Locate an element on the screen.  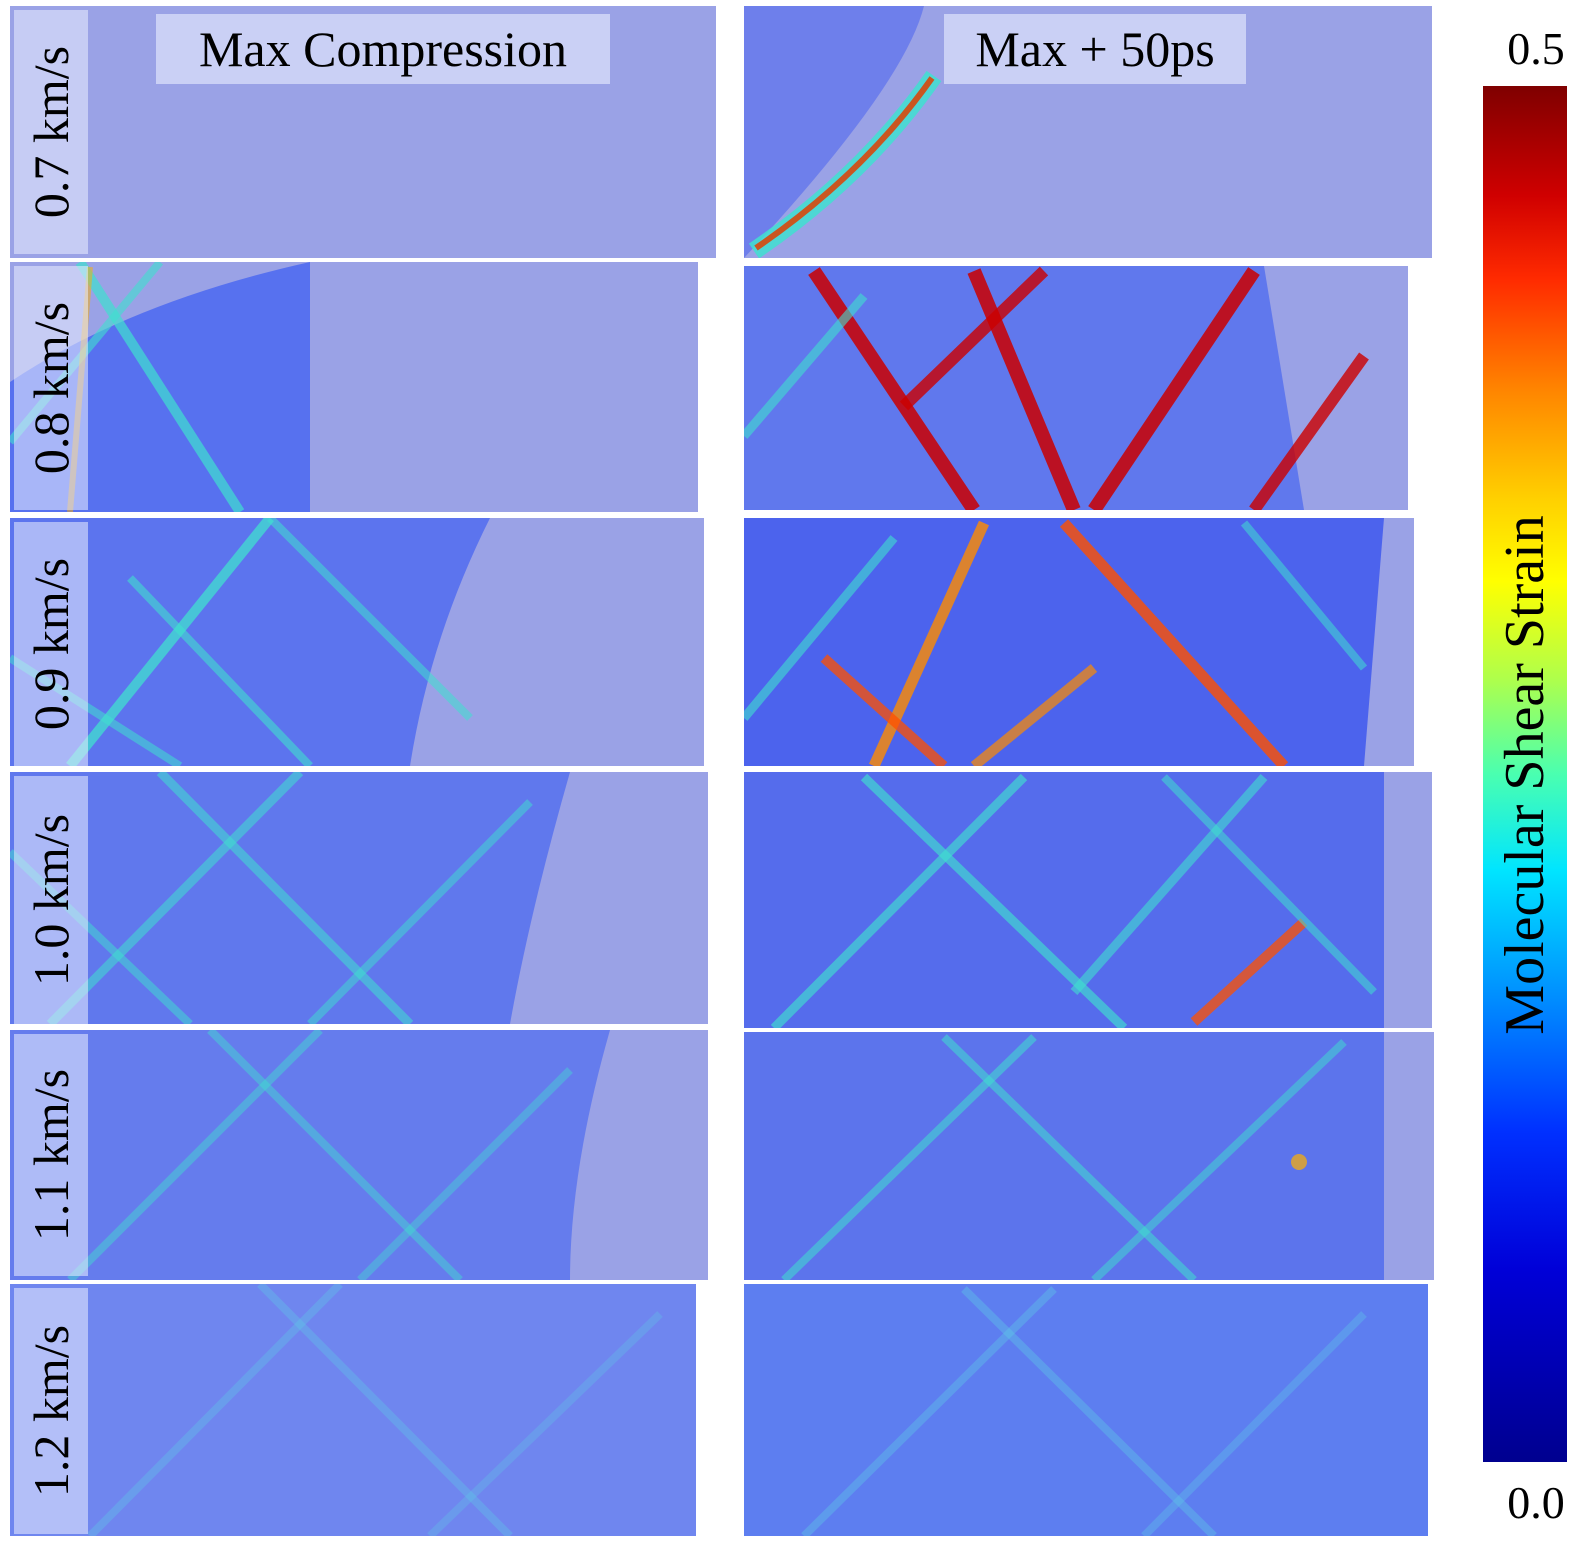
panel-0.8-max-compression is located at coordinates (354, 387).